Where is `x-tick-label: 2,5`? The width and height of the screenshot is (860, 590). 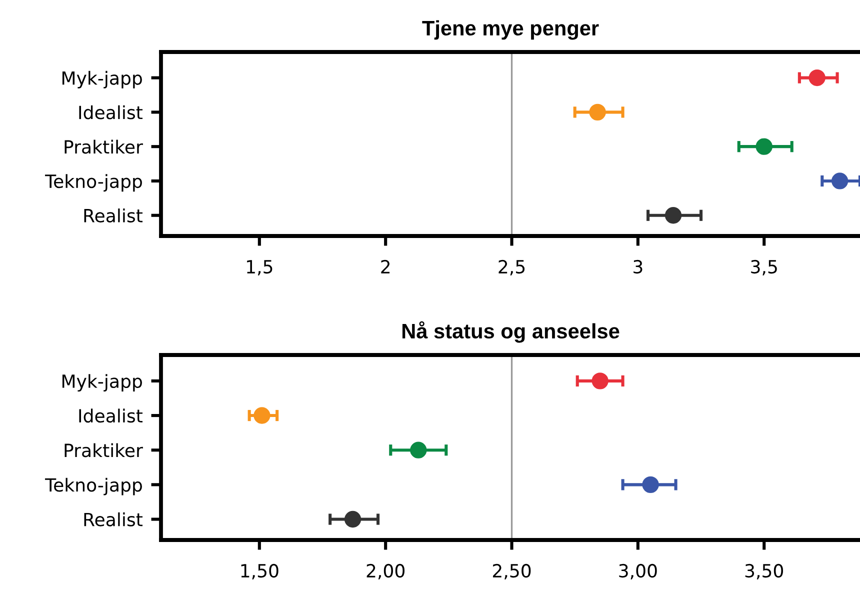
x-tick-label: 2,5 is located at coordinates (511, 268).